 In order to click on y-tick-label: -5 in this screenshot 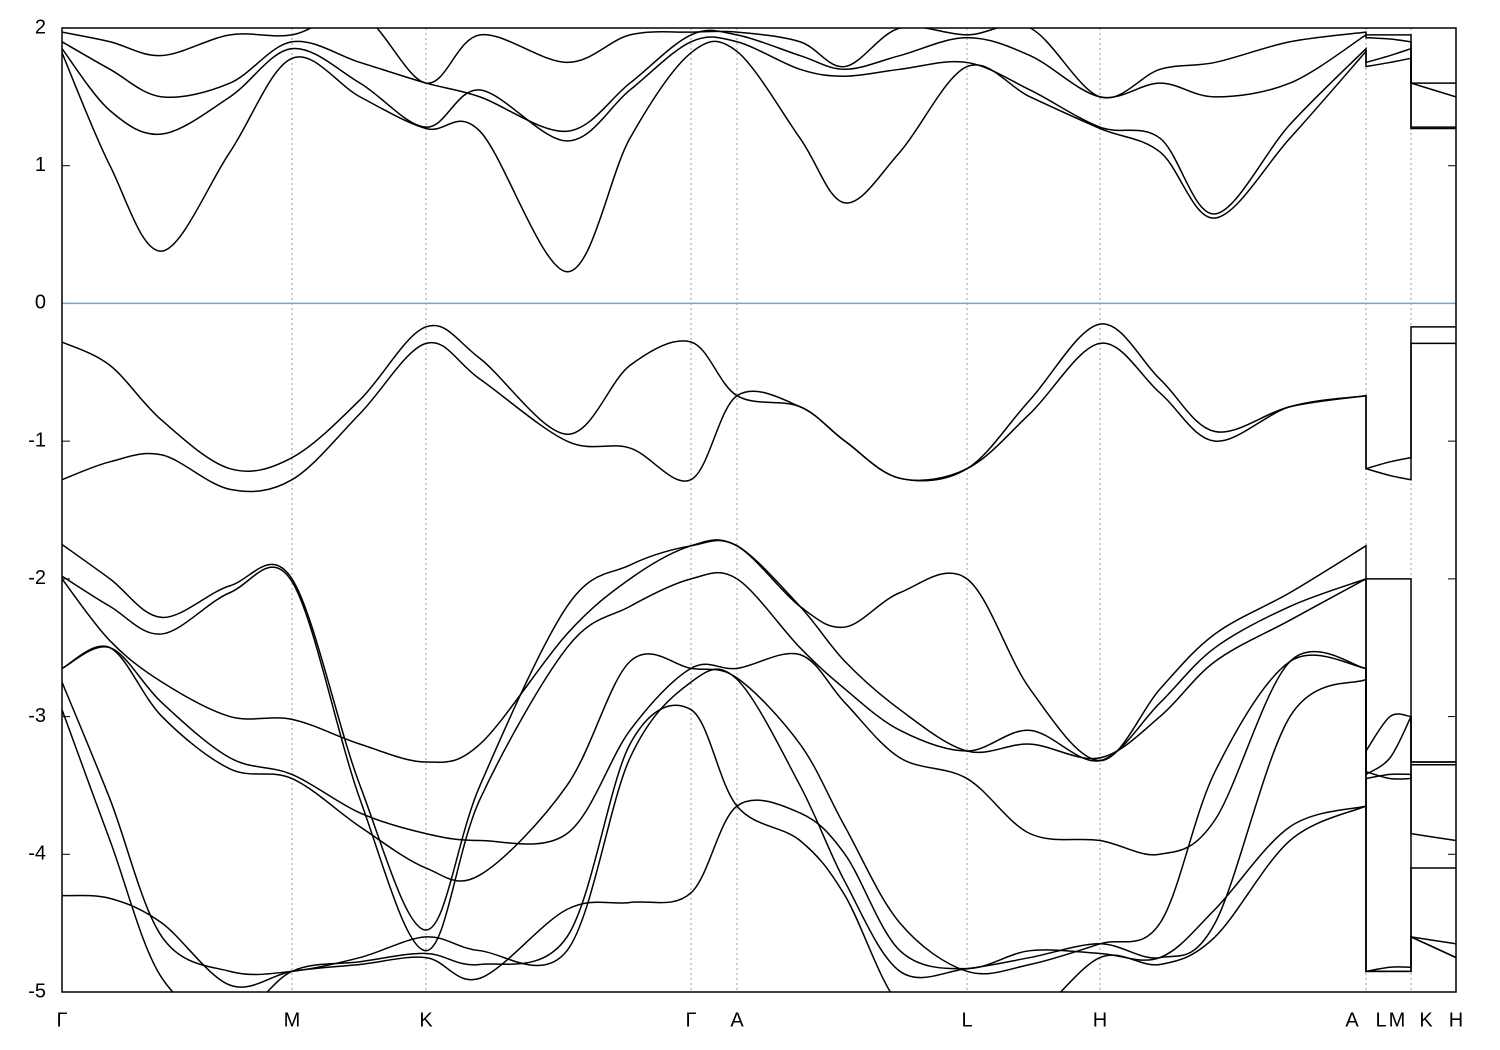, I will do `click(37, 991)`.